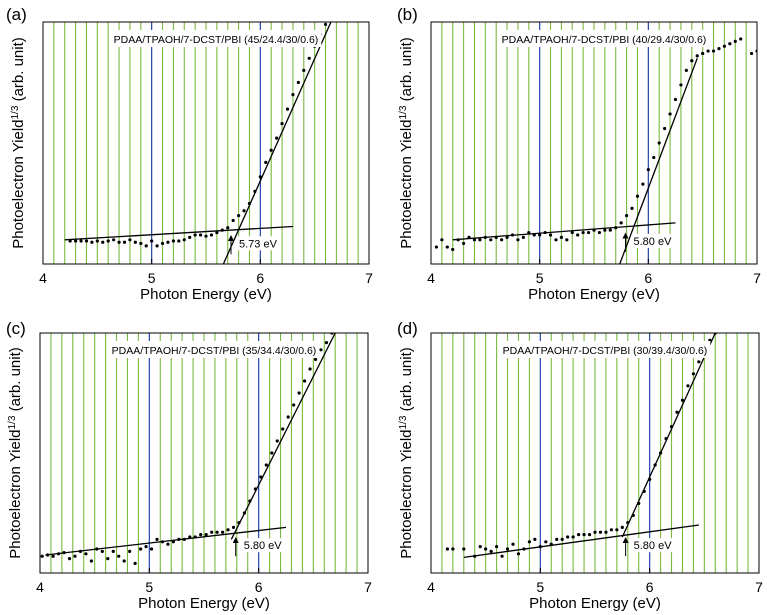 This screenshot has height=615, width=767. Describe the element at coordinates (259, 587) in the screenshot. I see `x-tick-label: 6` at that location.